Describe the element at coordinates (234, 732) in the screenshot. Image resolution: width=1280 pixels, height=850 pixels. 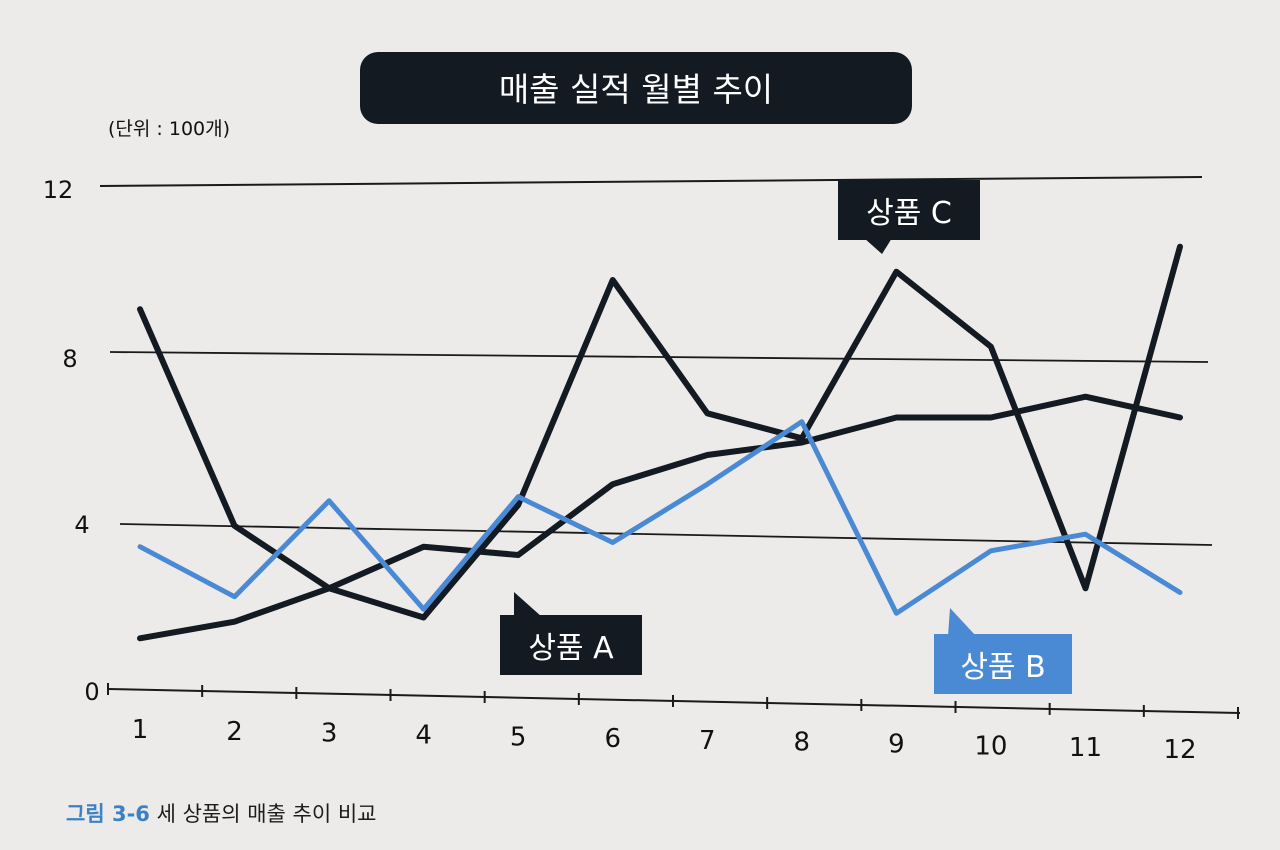
I see `x-tick-label: 2` at that location.